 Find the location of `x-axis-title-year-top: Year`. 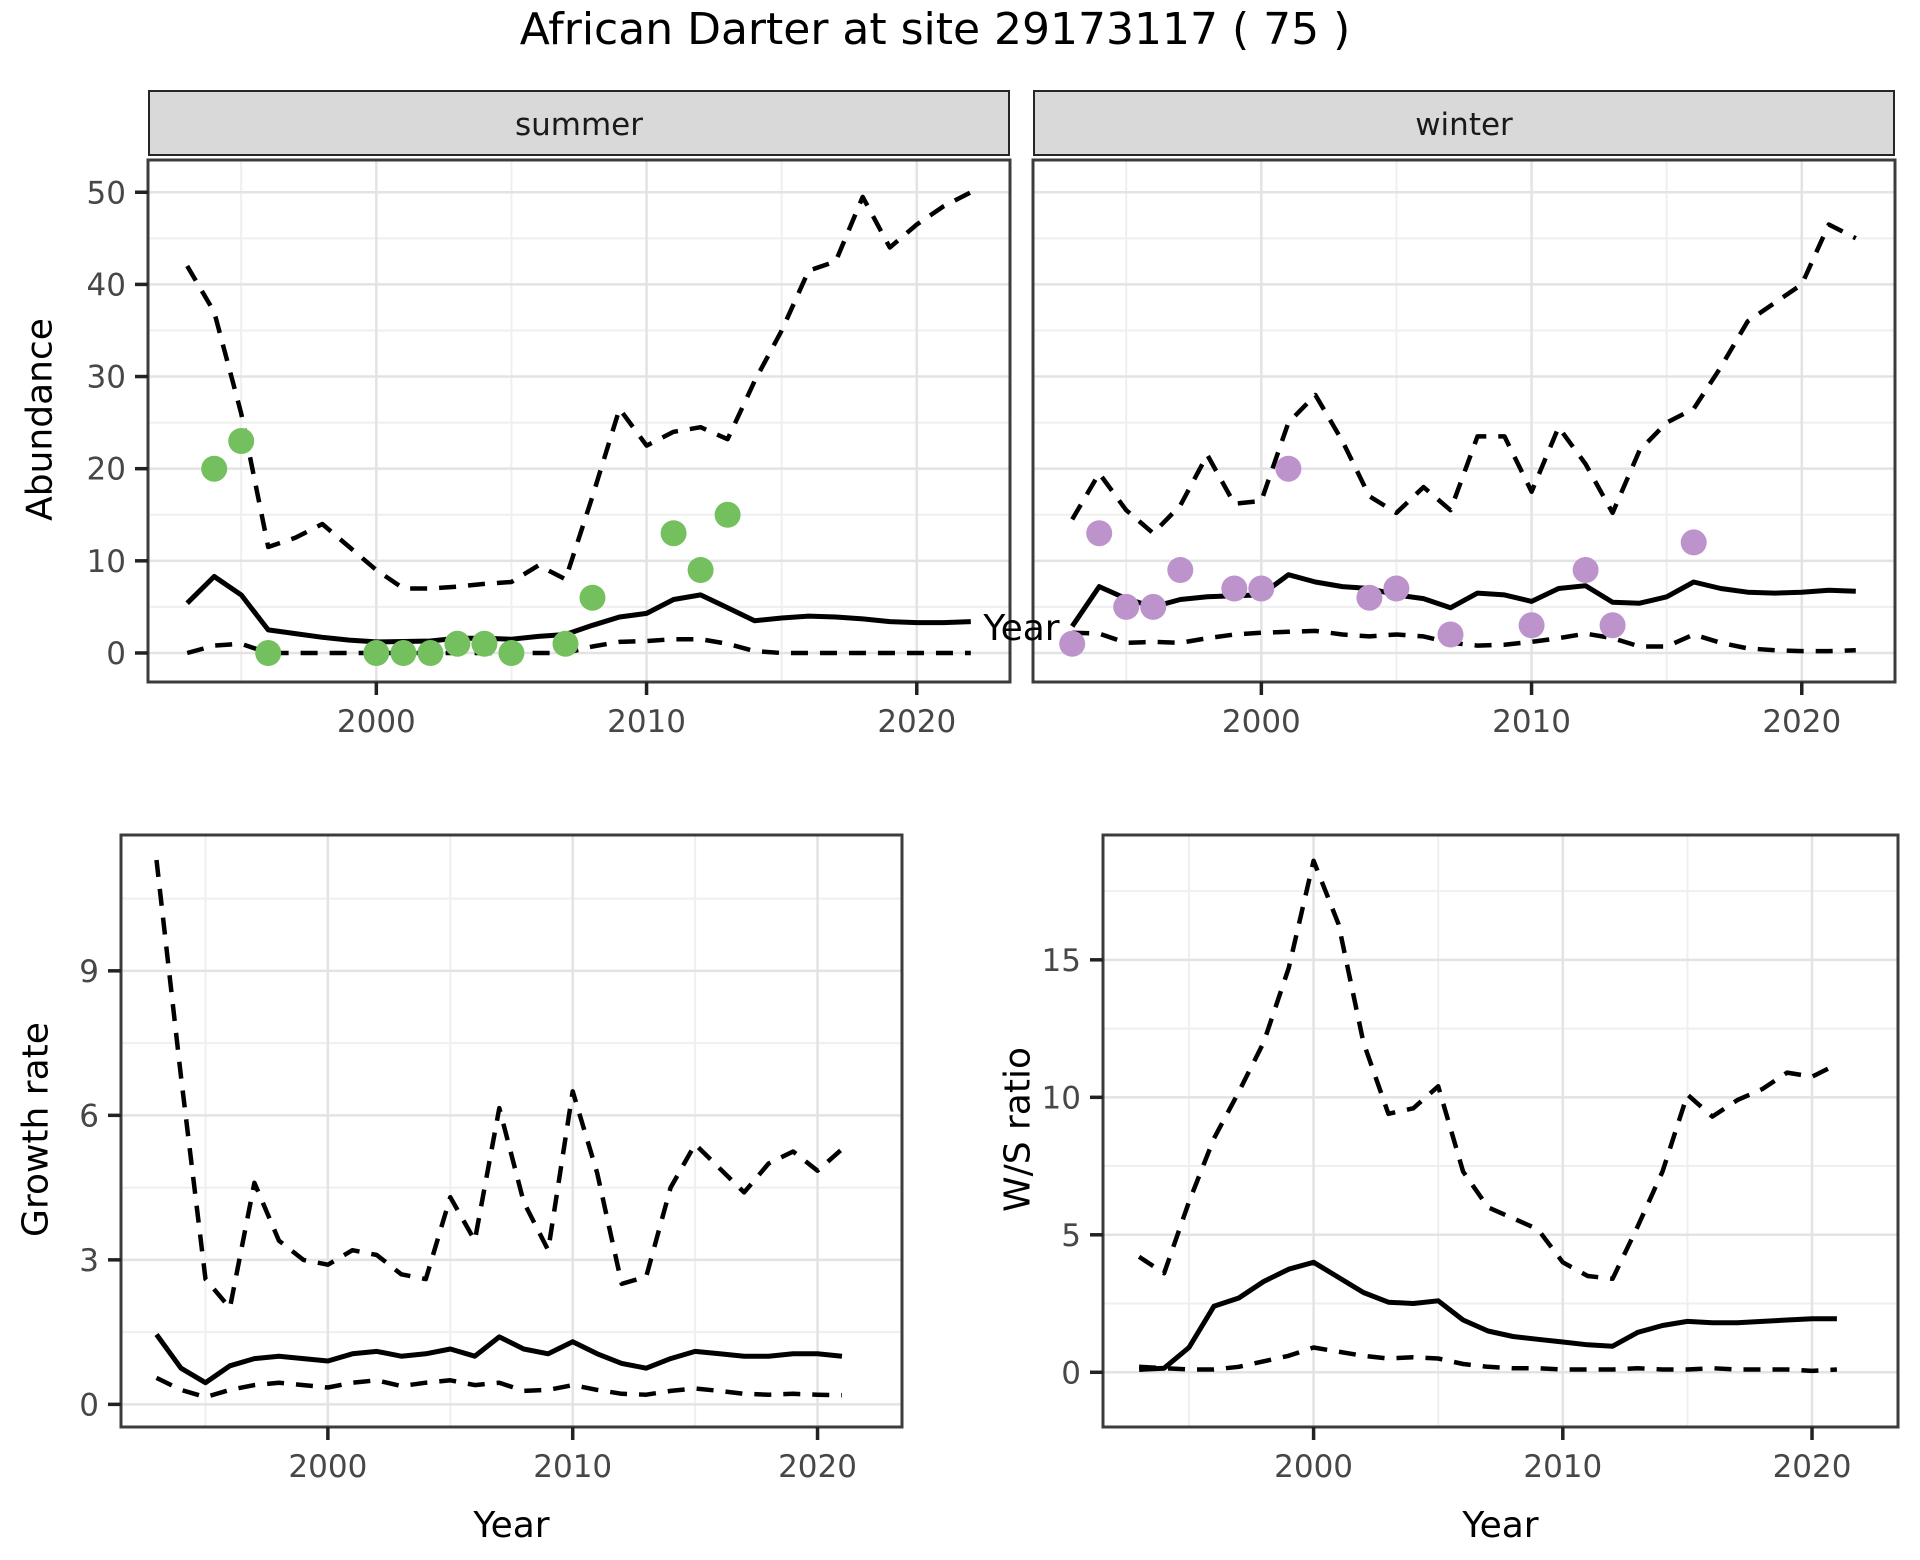

x-axis-title-year-top: Year is located at coordinates (1021, 628).